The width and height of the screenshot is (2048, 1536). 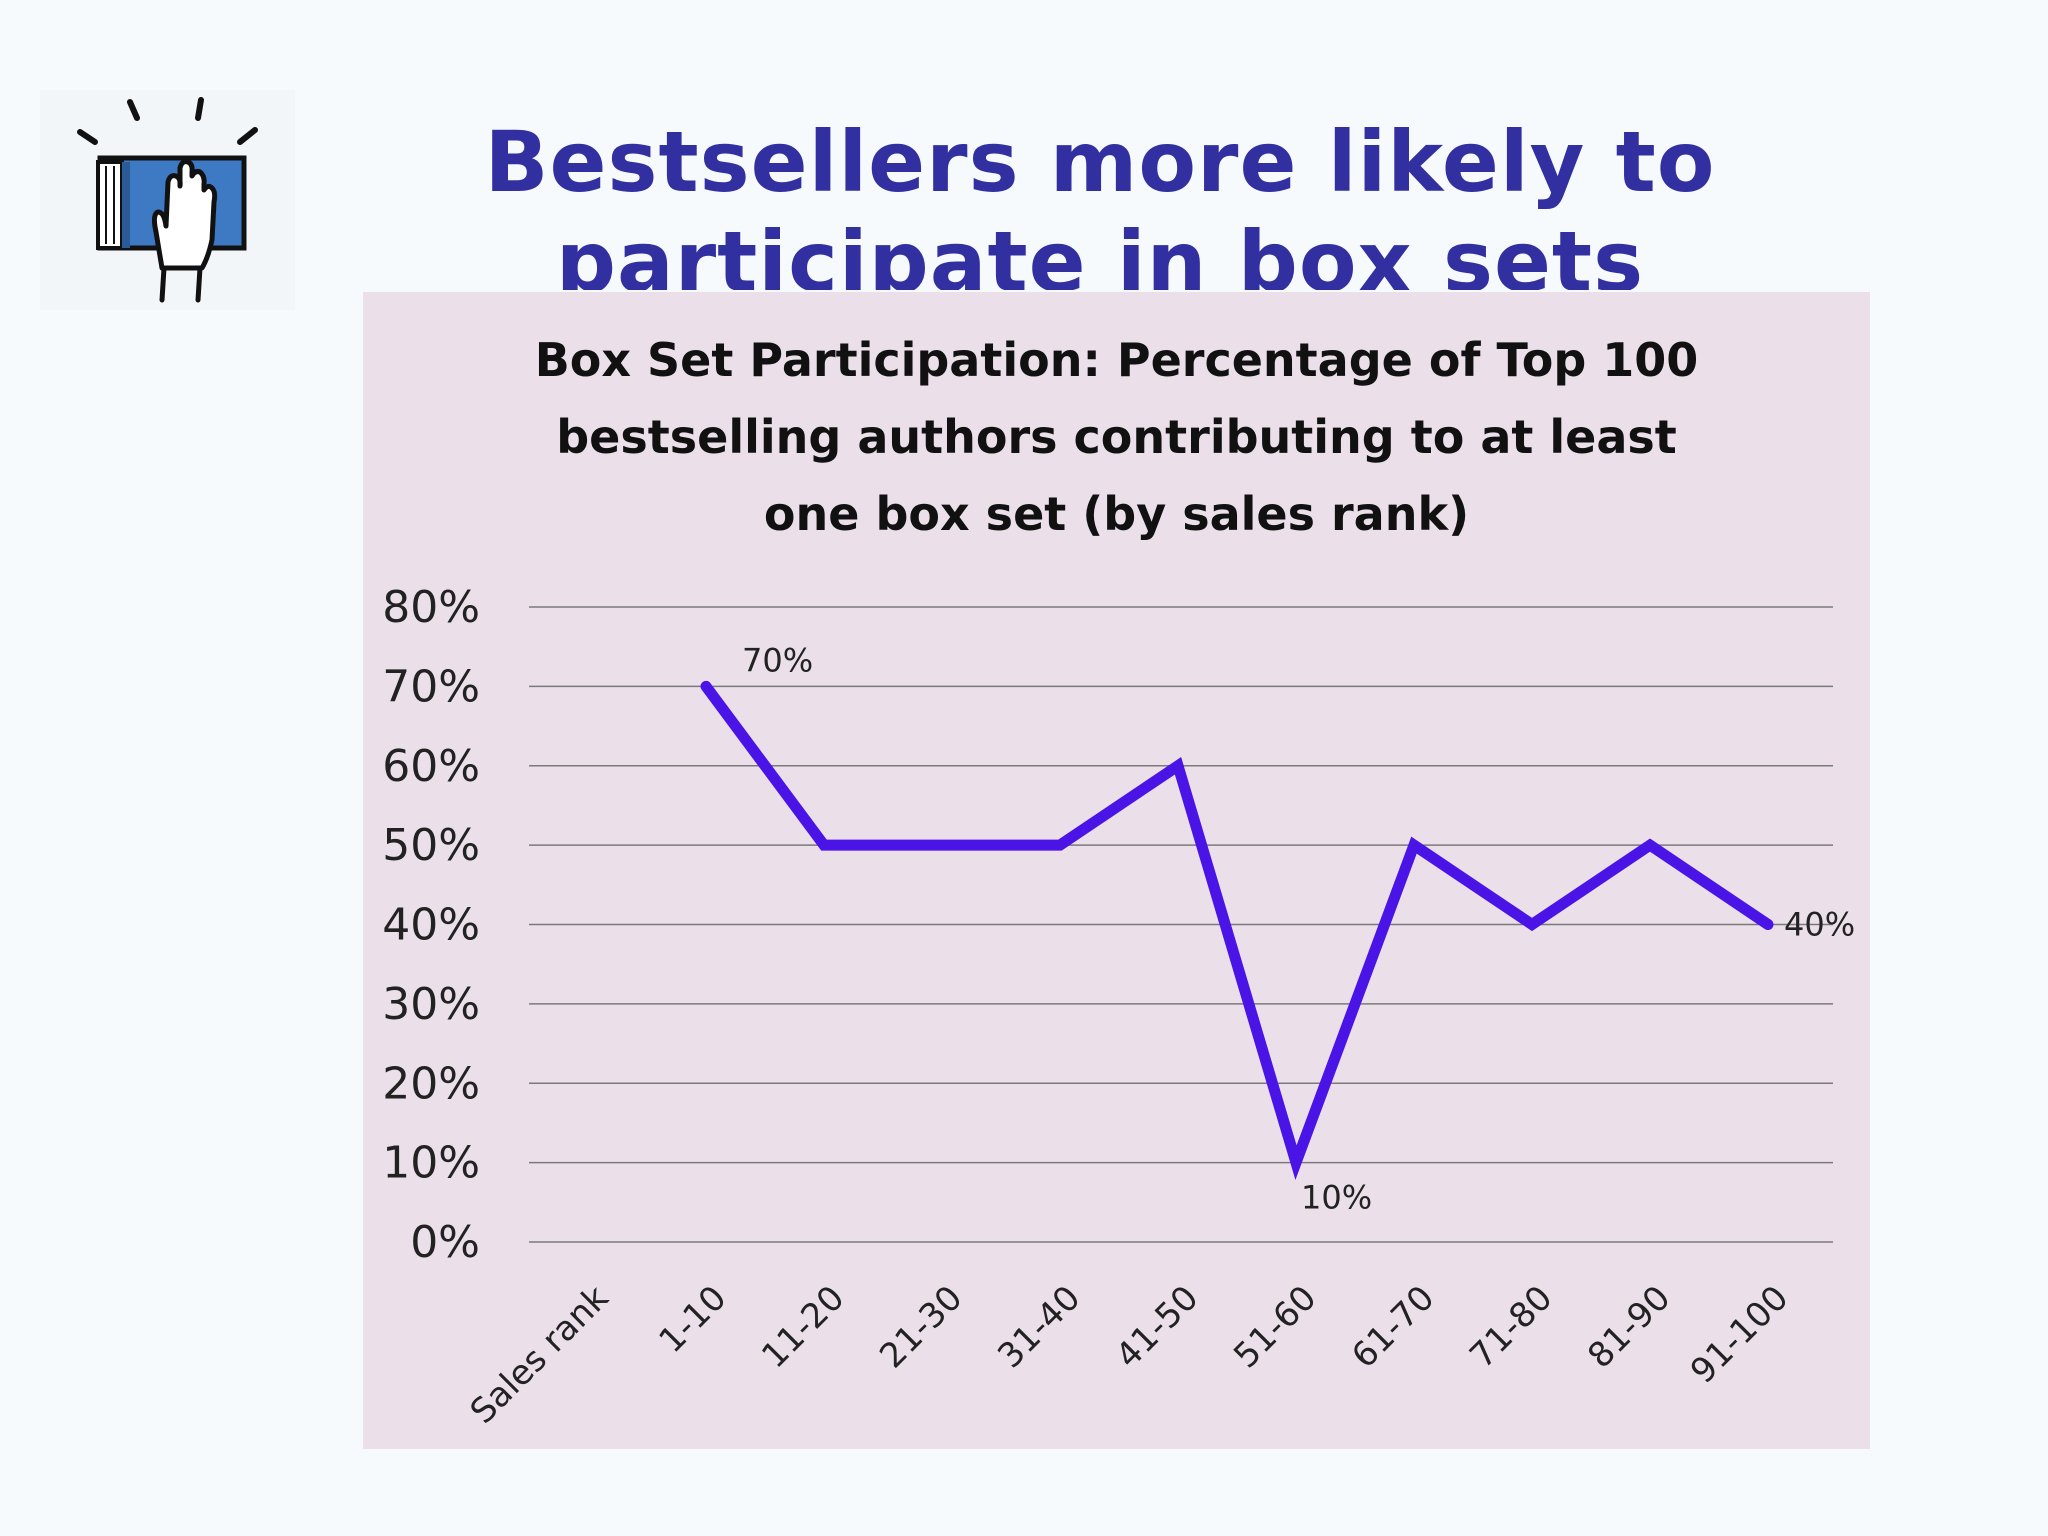 I want to click on slide-title-line-1: Bestsellers more likely to, so click(x=1100, y=162).